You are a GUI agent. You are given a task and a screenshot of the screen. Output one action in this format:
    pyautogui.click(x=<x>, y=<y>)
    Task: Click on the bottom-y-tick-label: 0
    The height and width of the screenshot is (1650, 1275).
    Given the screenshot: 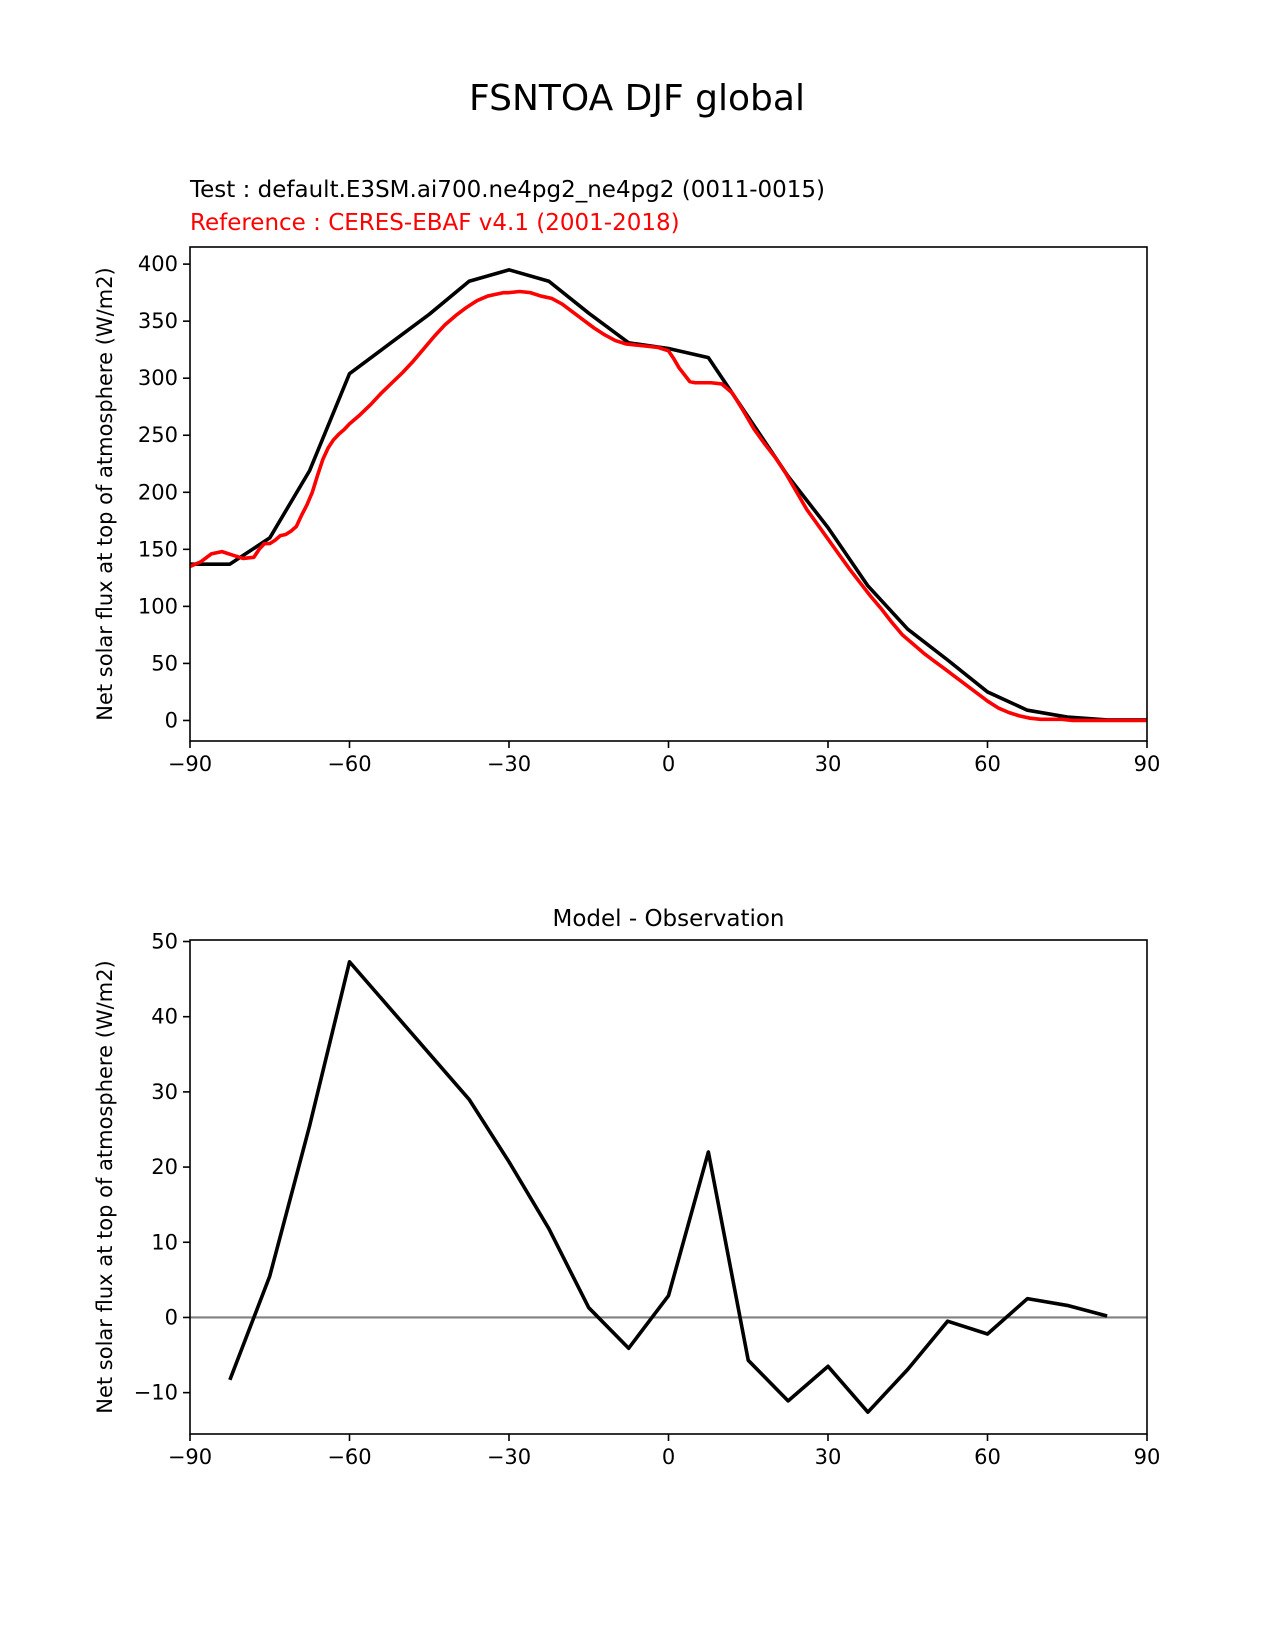 What is the action you would take?
    pyautogui.click(x=171, y=1317)
    